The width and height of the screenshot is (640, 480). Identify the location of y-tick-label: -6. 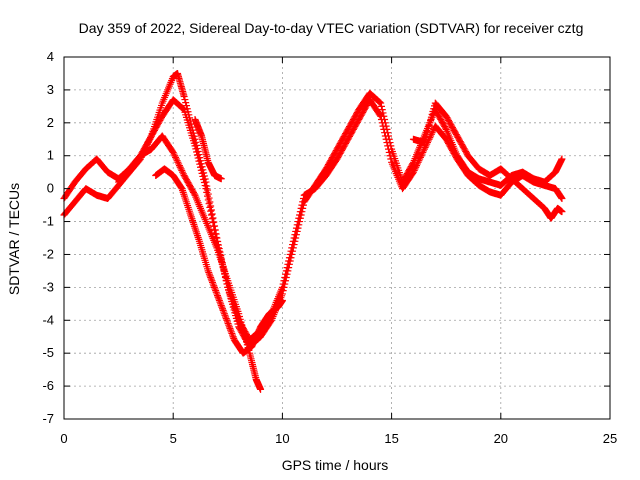
(48, 385).